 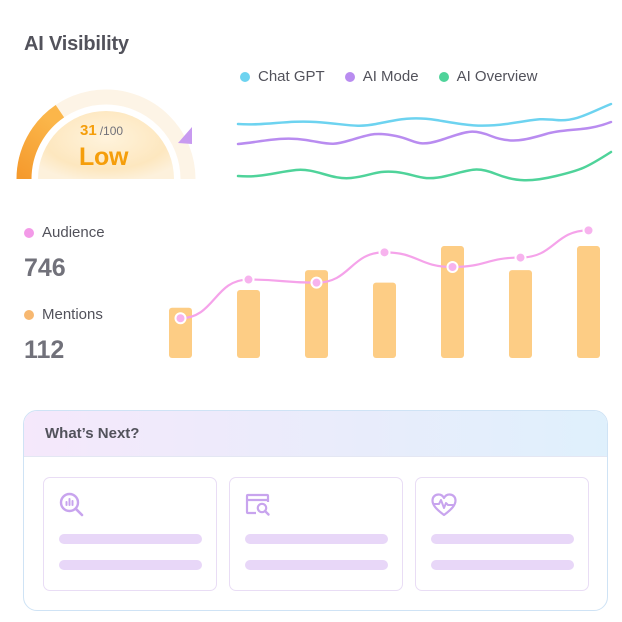 I want to click on trend-lines-chart, so click(x=424, y=142).